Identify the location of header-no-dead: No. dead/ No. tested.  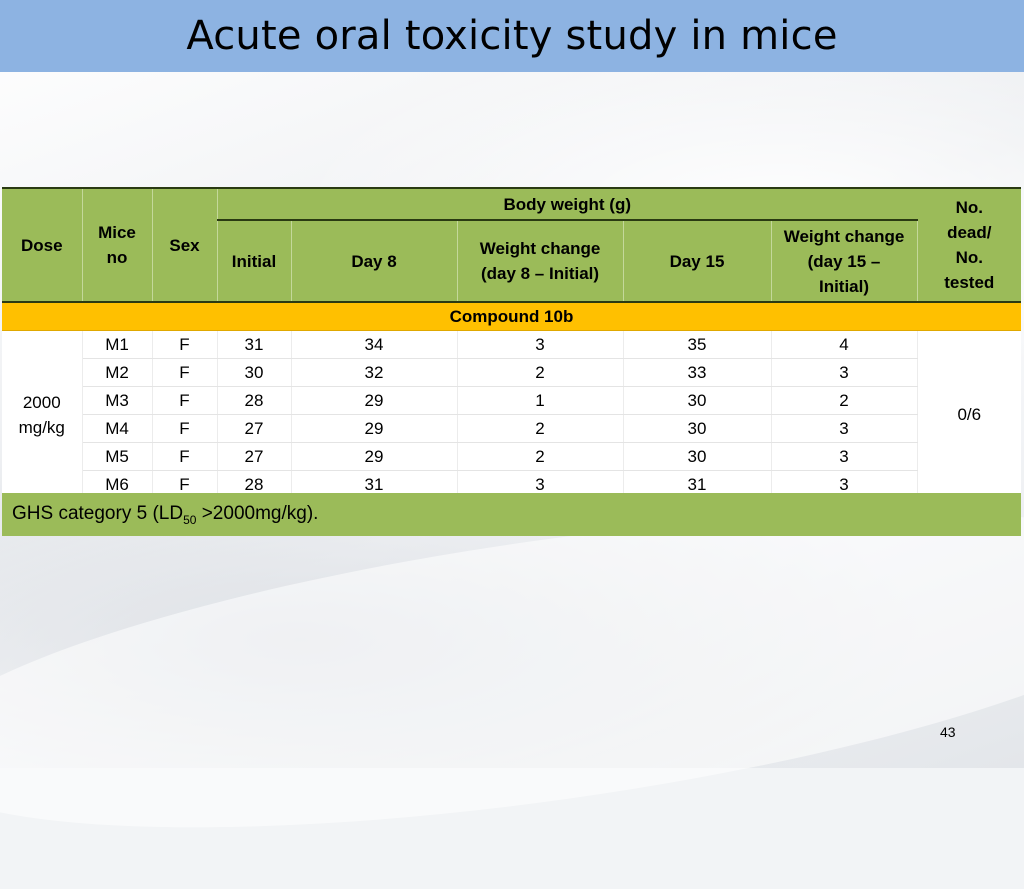
(969, 245).